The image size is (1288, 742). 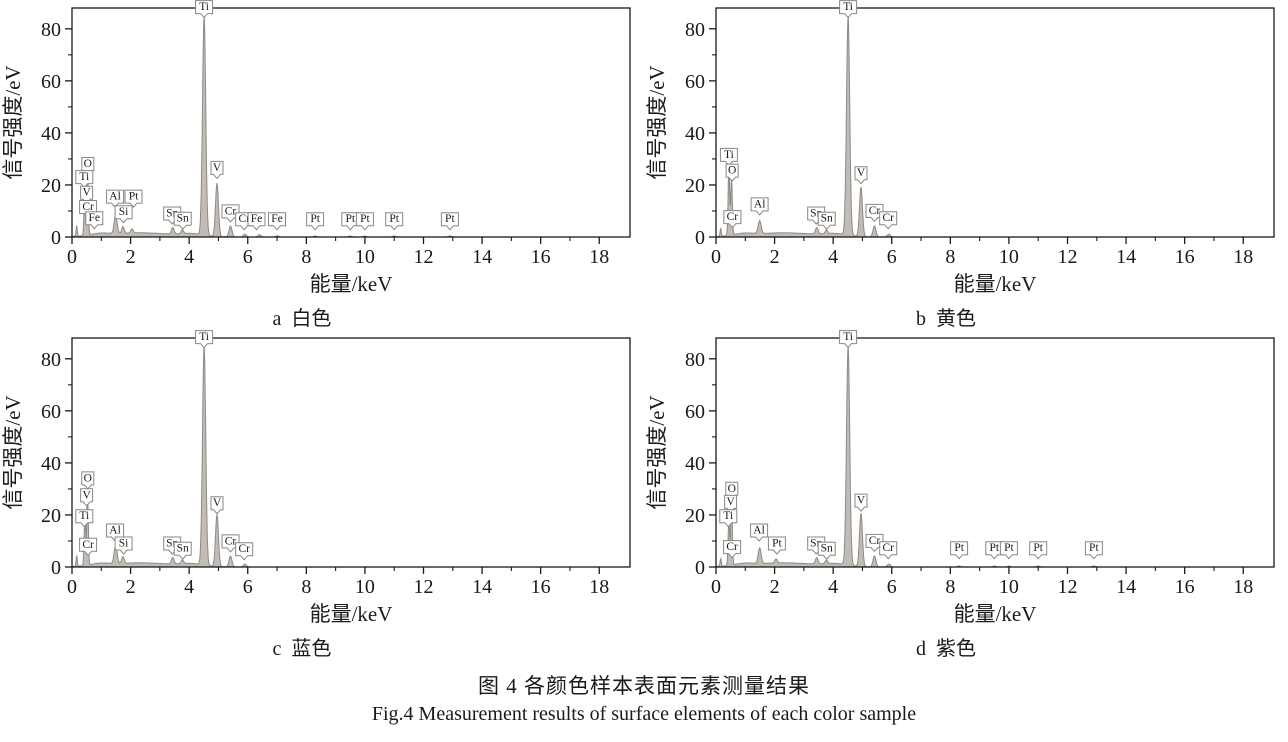 I want to click on x-tick-label: 10, so click(x=1009, y=257).